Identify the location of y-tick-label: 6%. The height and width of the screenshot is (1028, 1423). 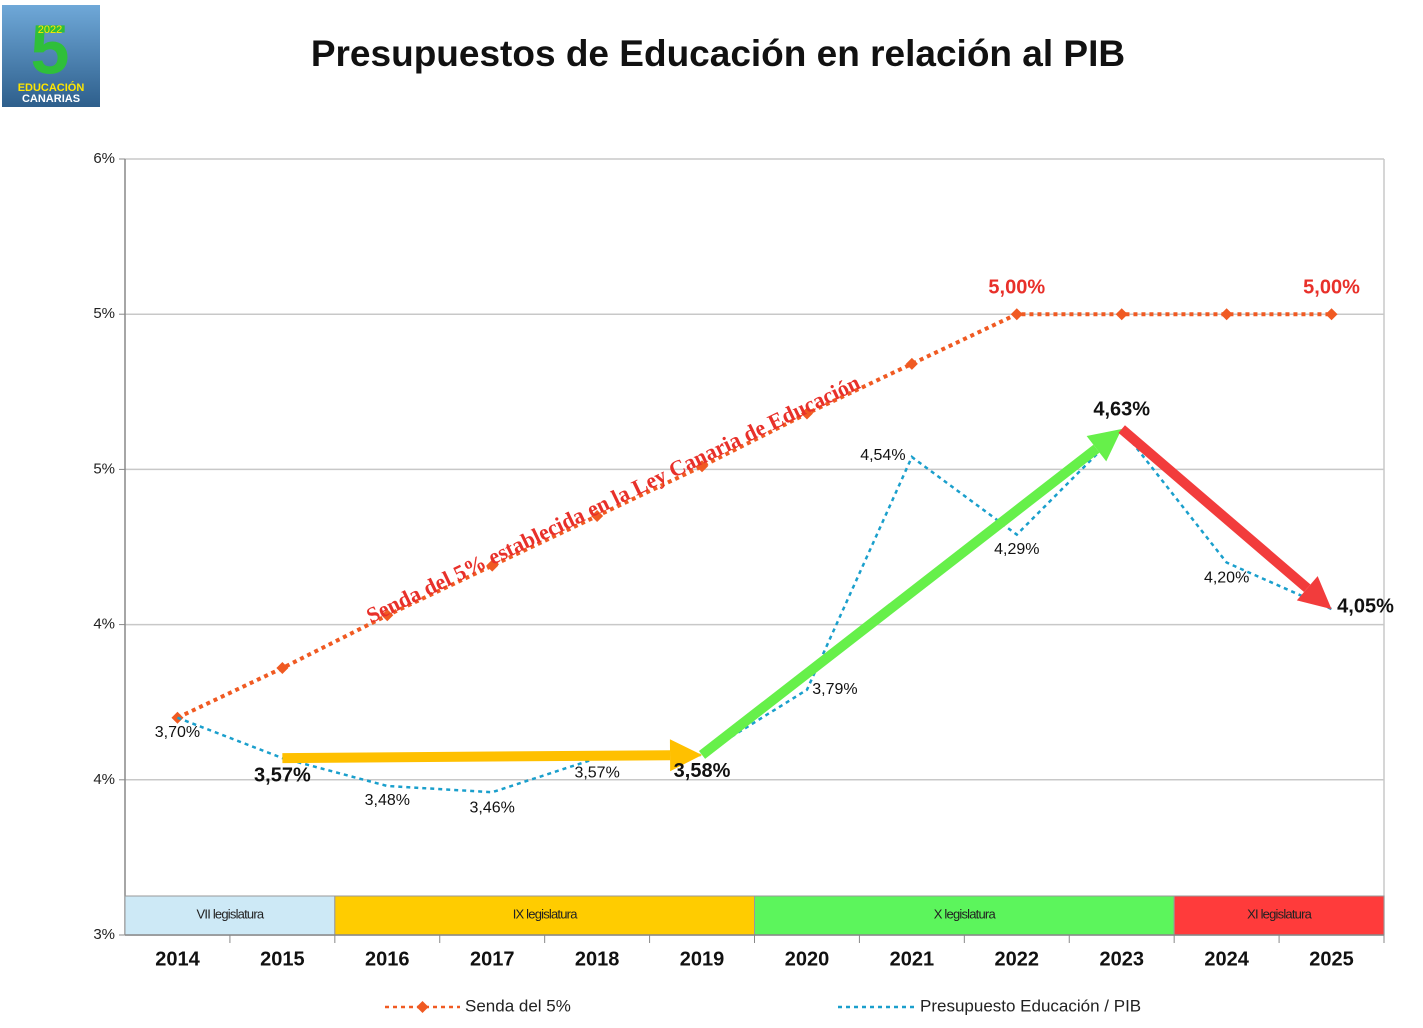
(104, 158).